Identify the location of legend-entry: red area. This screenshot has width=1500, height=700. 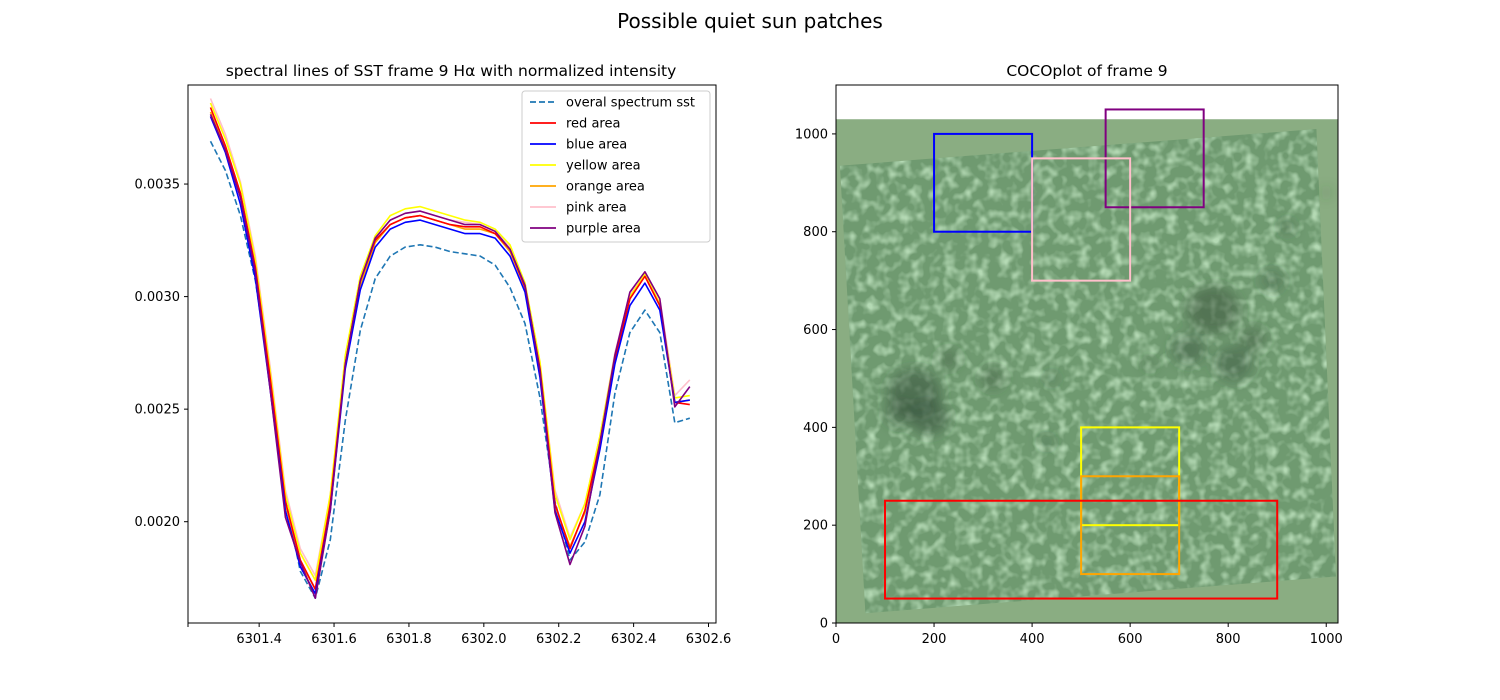
(593, 124).